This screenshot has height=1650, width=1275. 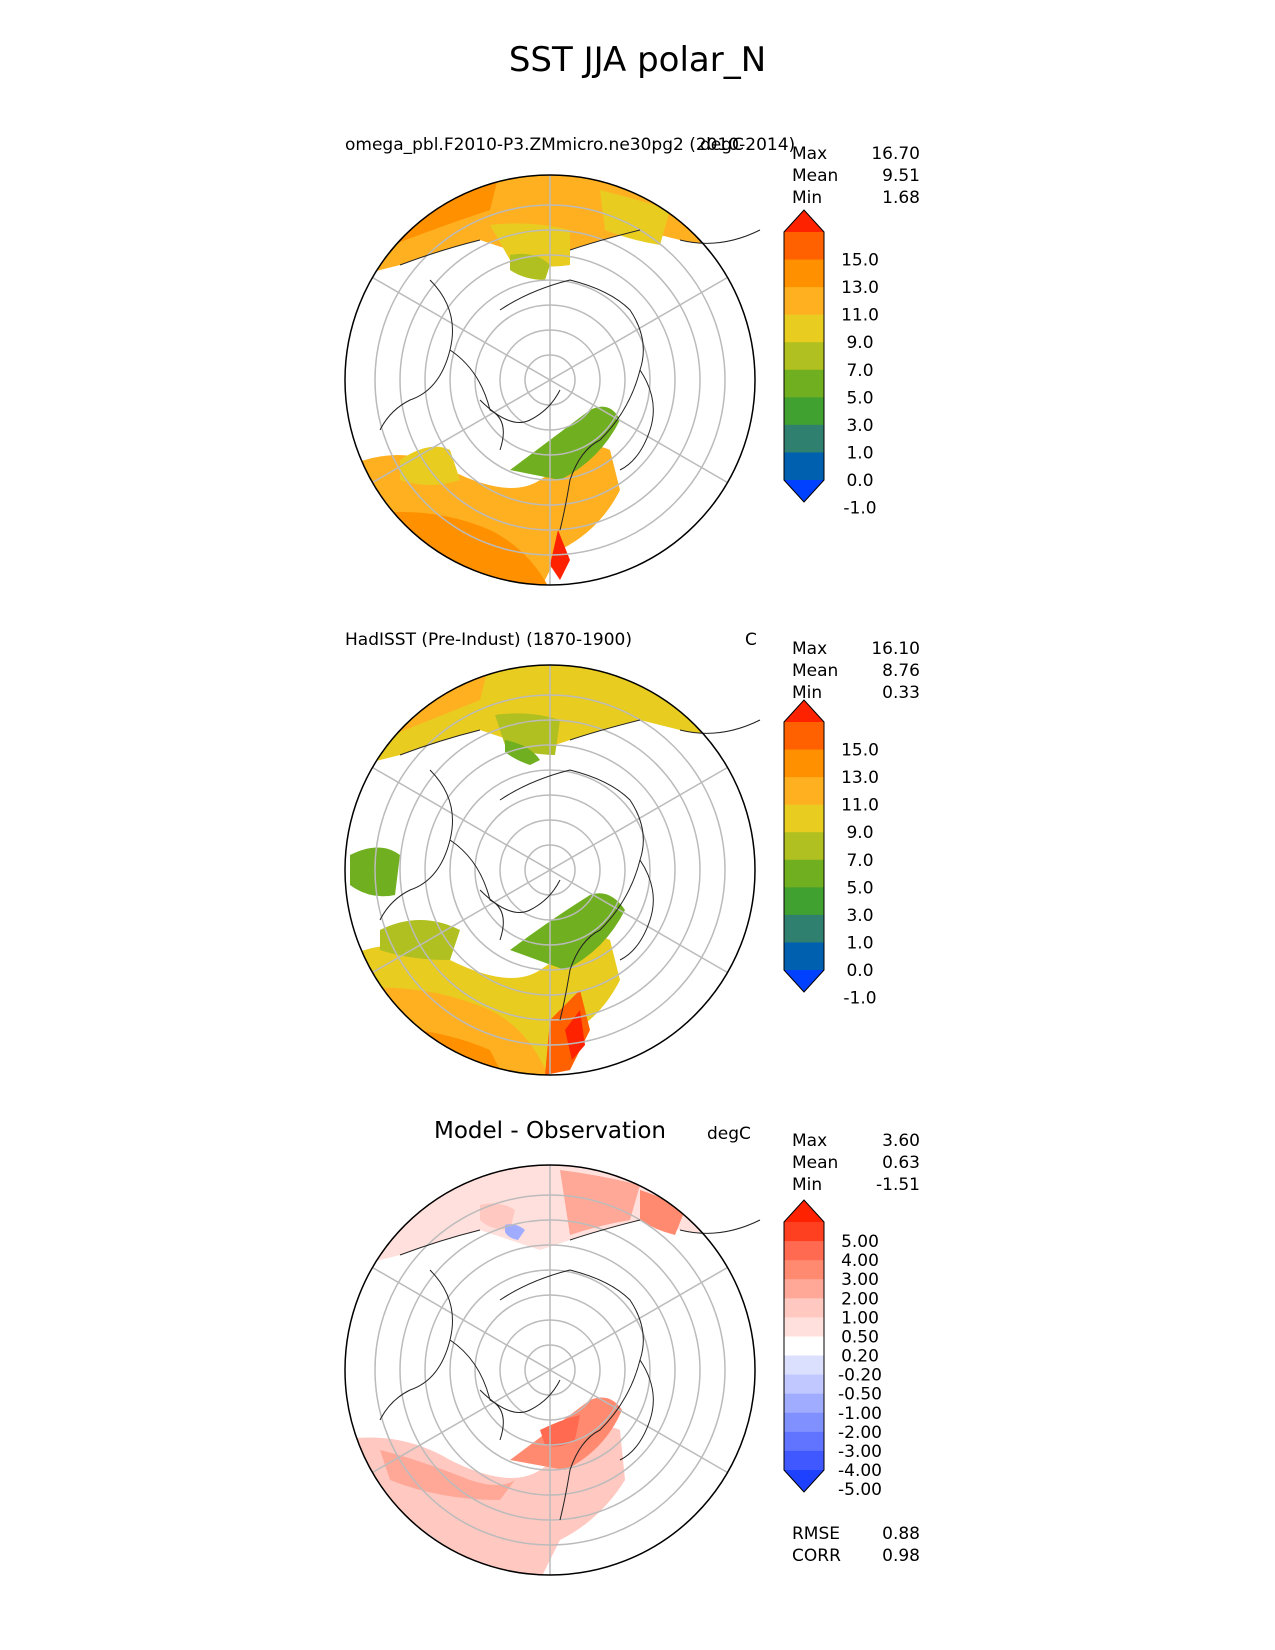 I want to click on colorbar-tick-label: 3.0, so click(x=859, y=916).